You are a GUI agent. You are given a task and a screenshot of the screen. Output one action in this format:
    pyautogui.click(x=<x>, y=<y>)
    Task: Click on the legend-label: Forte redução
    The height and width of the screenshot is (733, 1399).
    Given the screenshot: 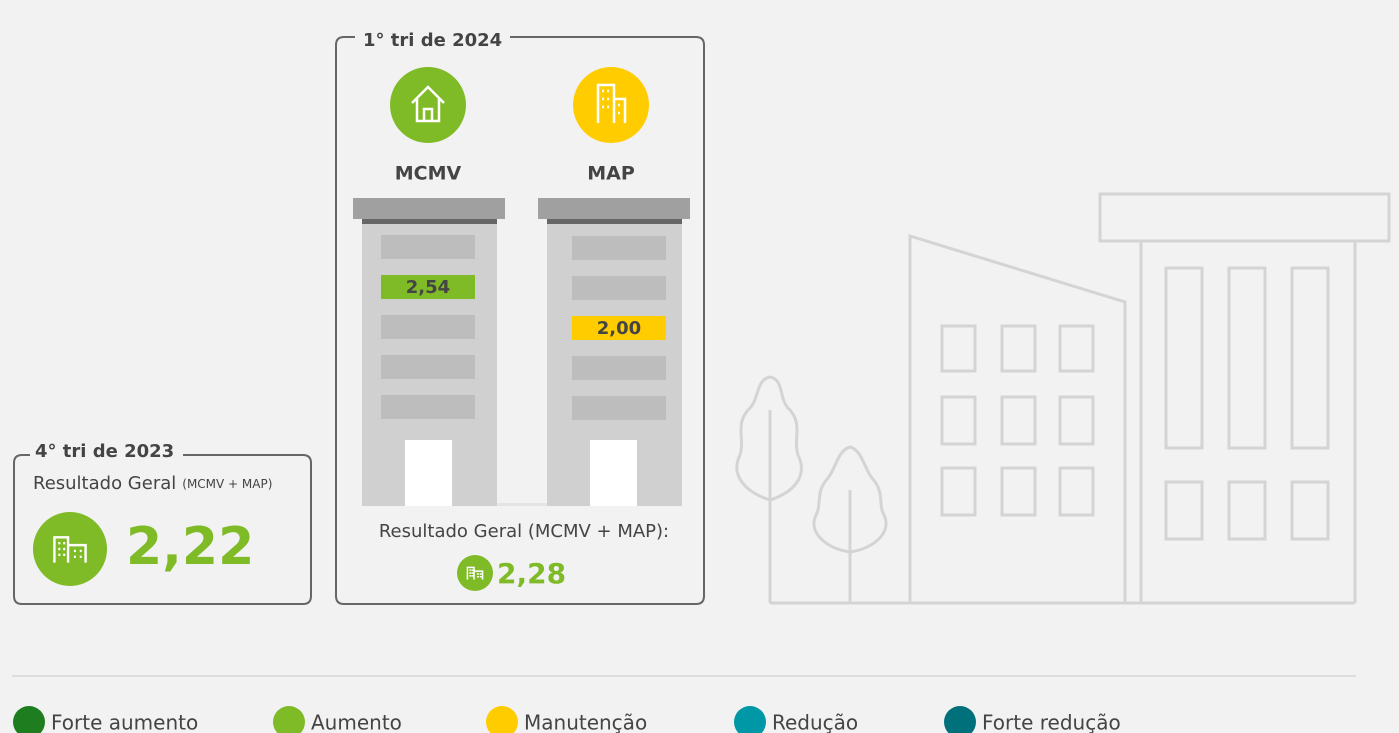 What is the action you would take?
    pyautogui.click(x=1051, y=722)
    